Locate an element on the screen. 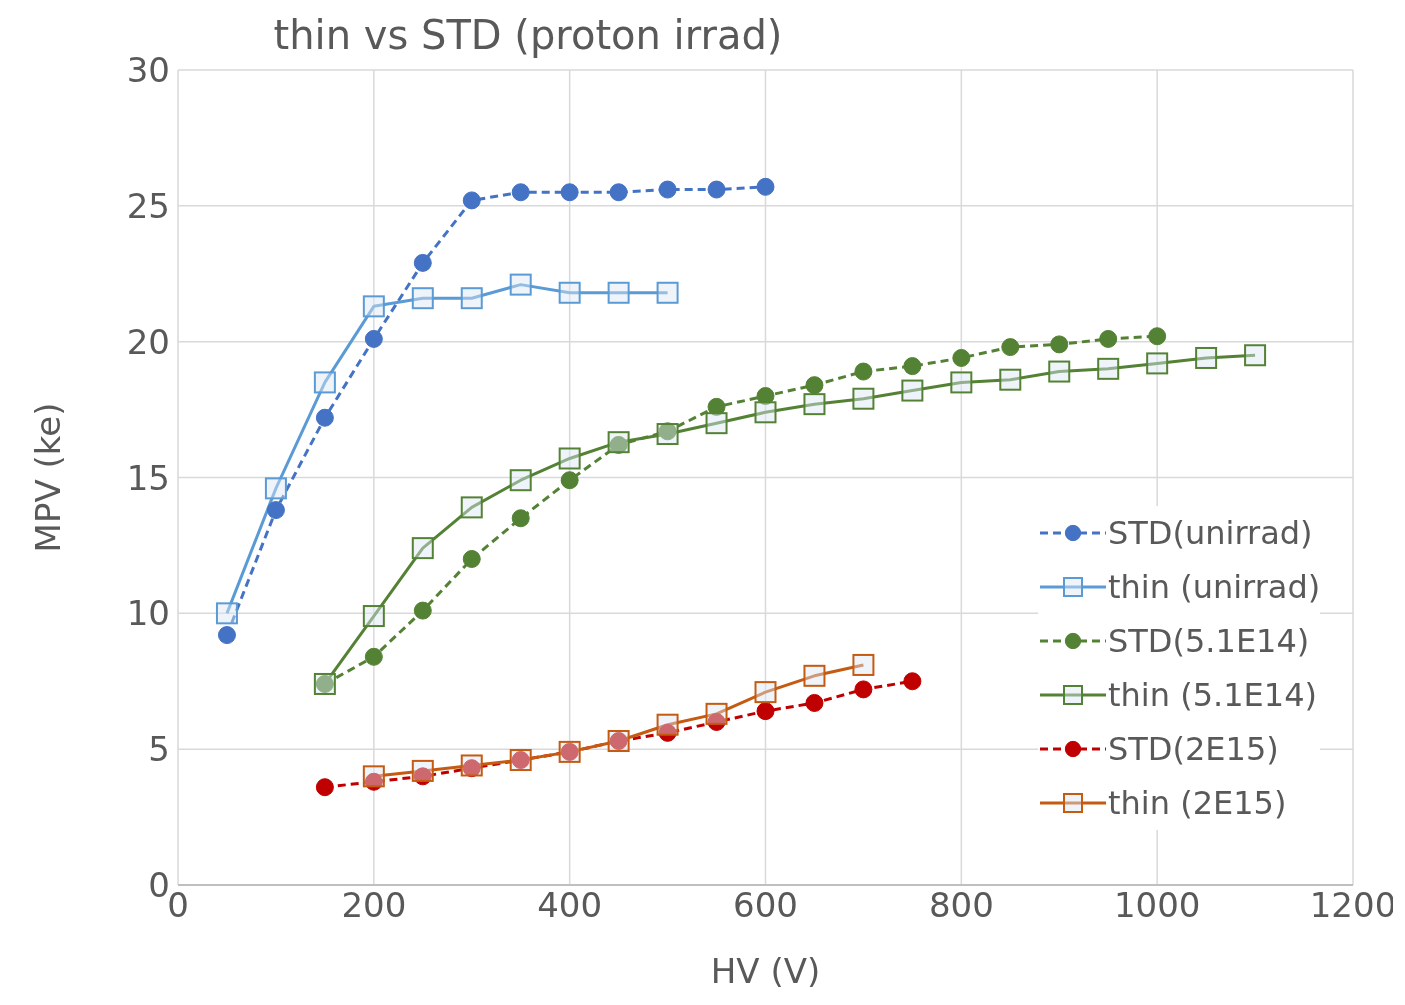 Image resolution: width=1405 pixels, height=1005 pixels. y-tick-label: 25 is located at coordinates (148, 205).